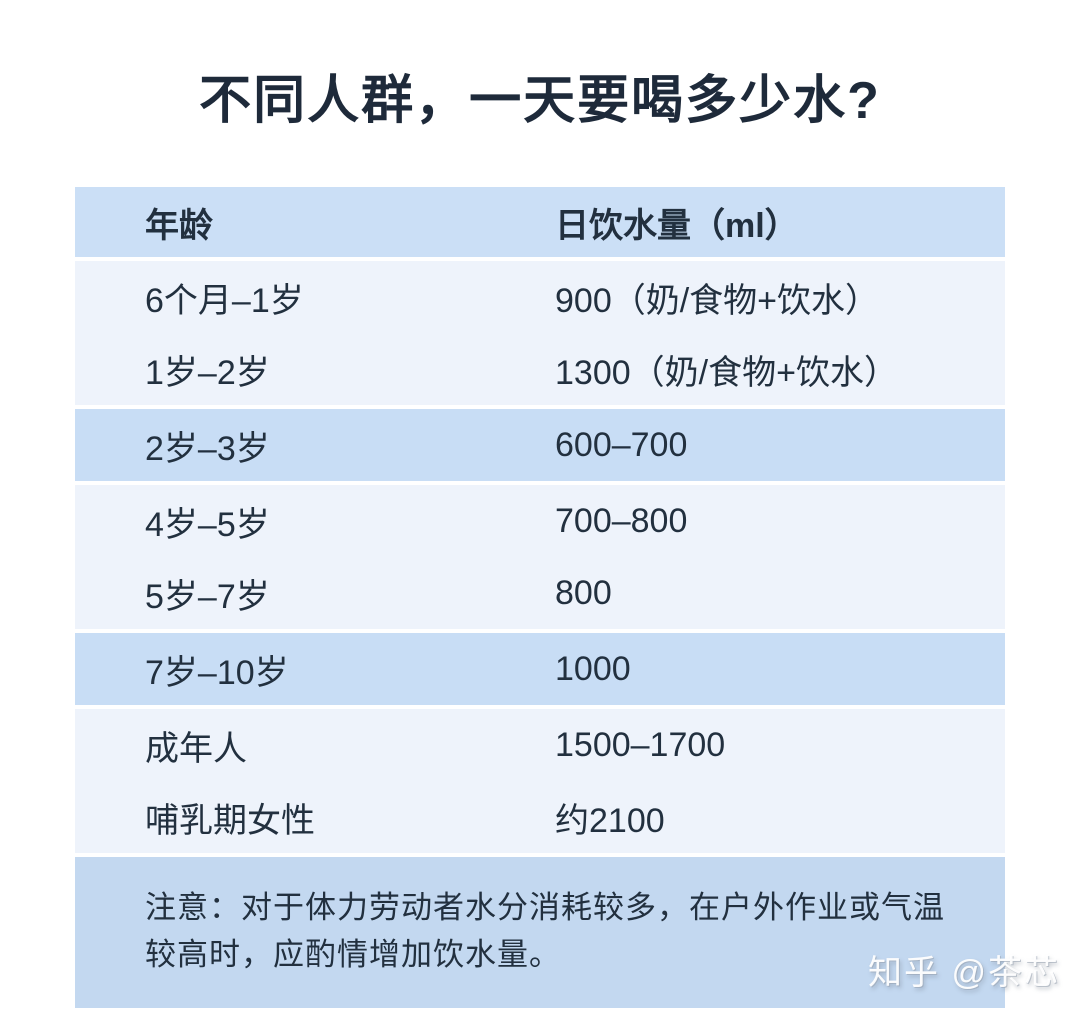 The width and height of the screenshot is (1080, 1010). Describe the element at coordinates (593, 668) in the screenshot. I see `amount-cell: 1000` at that location.